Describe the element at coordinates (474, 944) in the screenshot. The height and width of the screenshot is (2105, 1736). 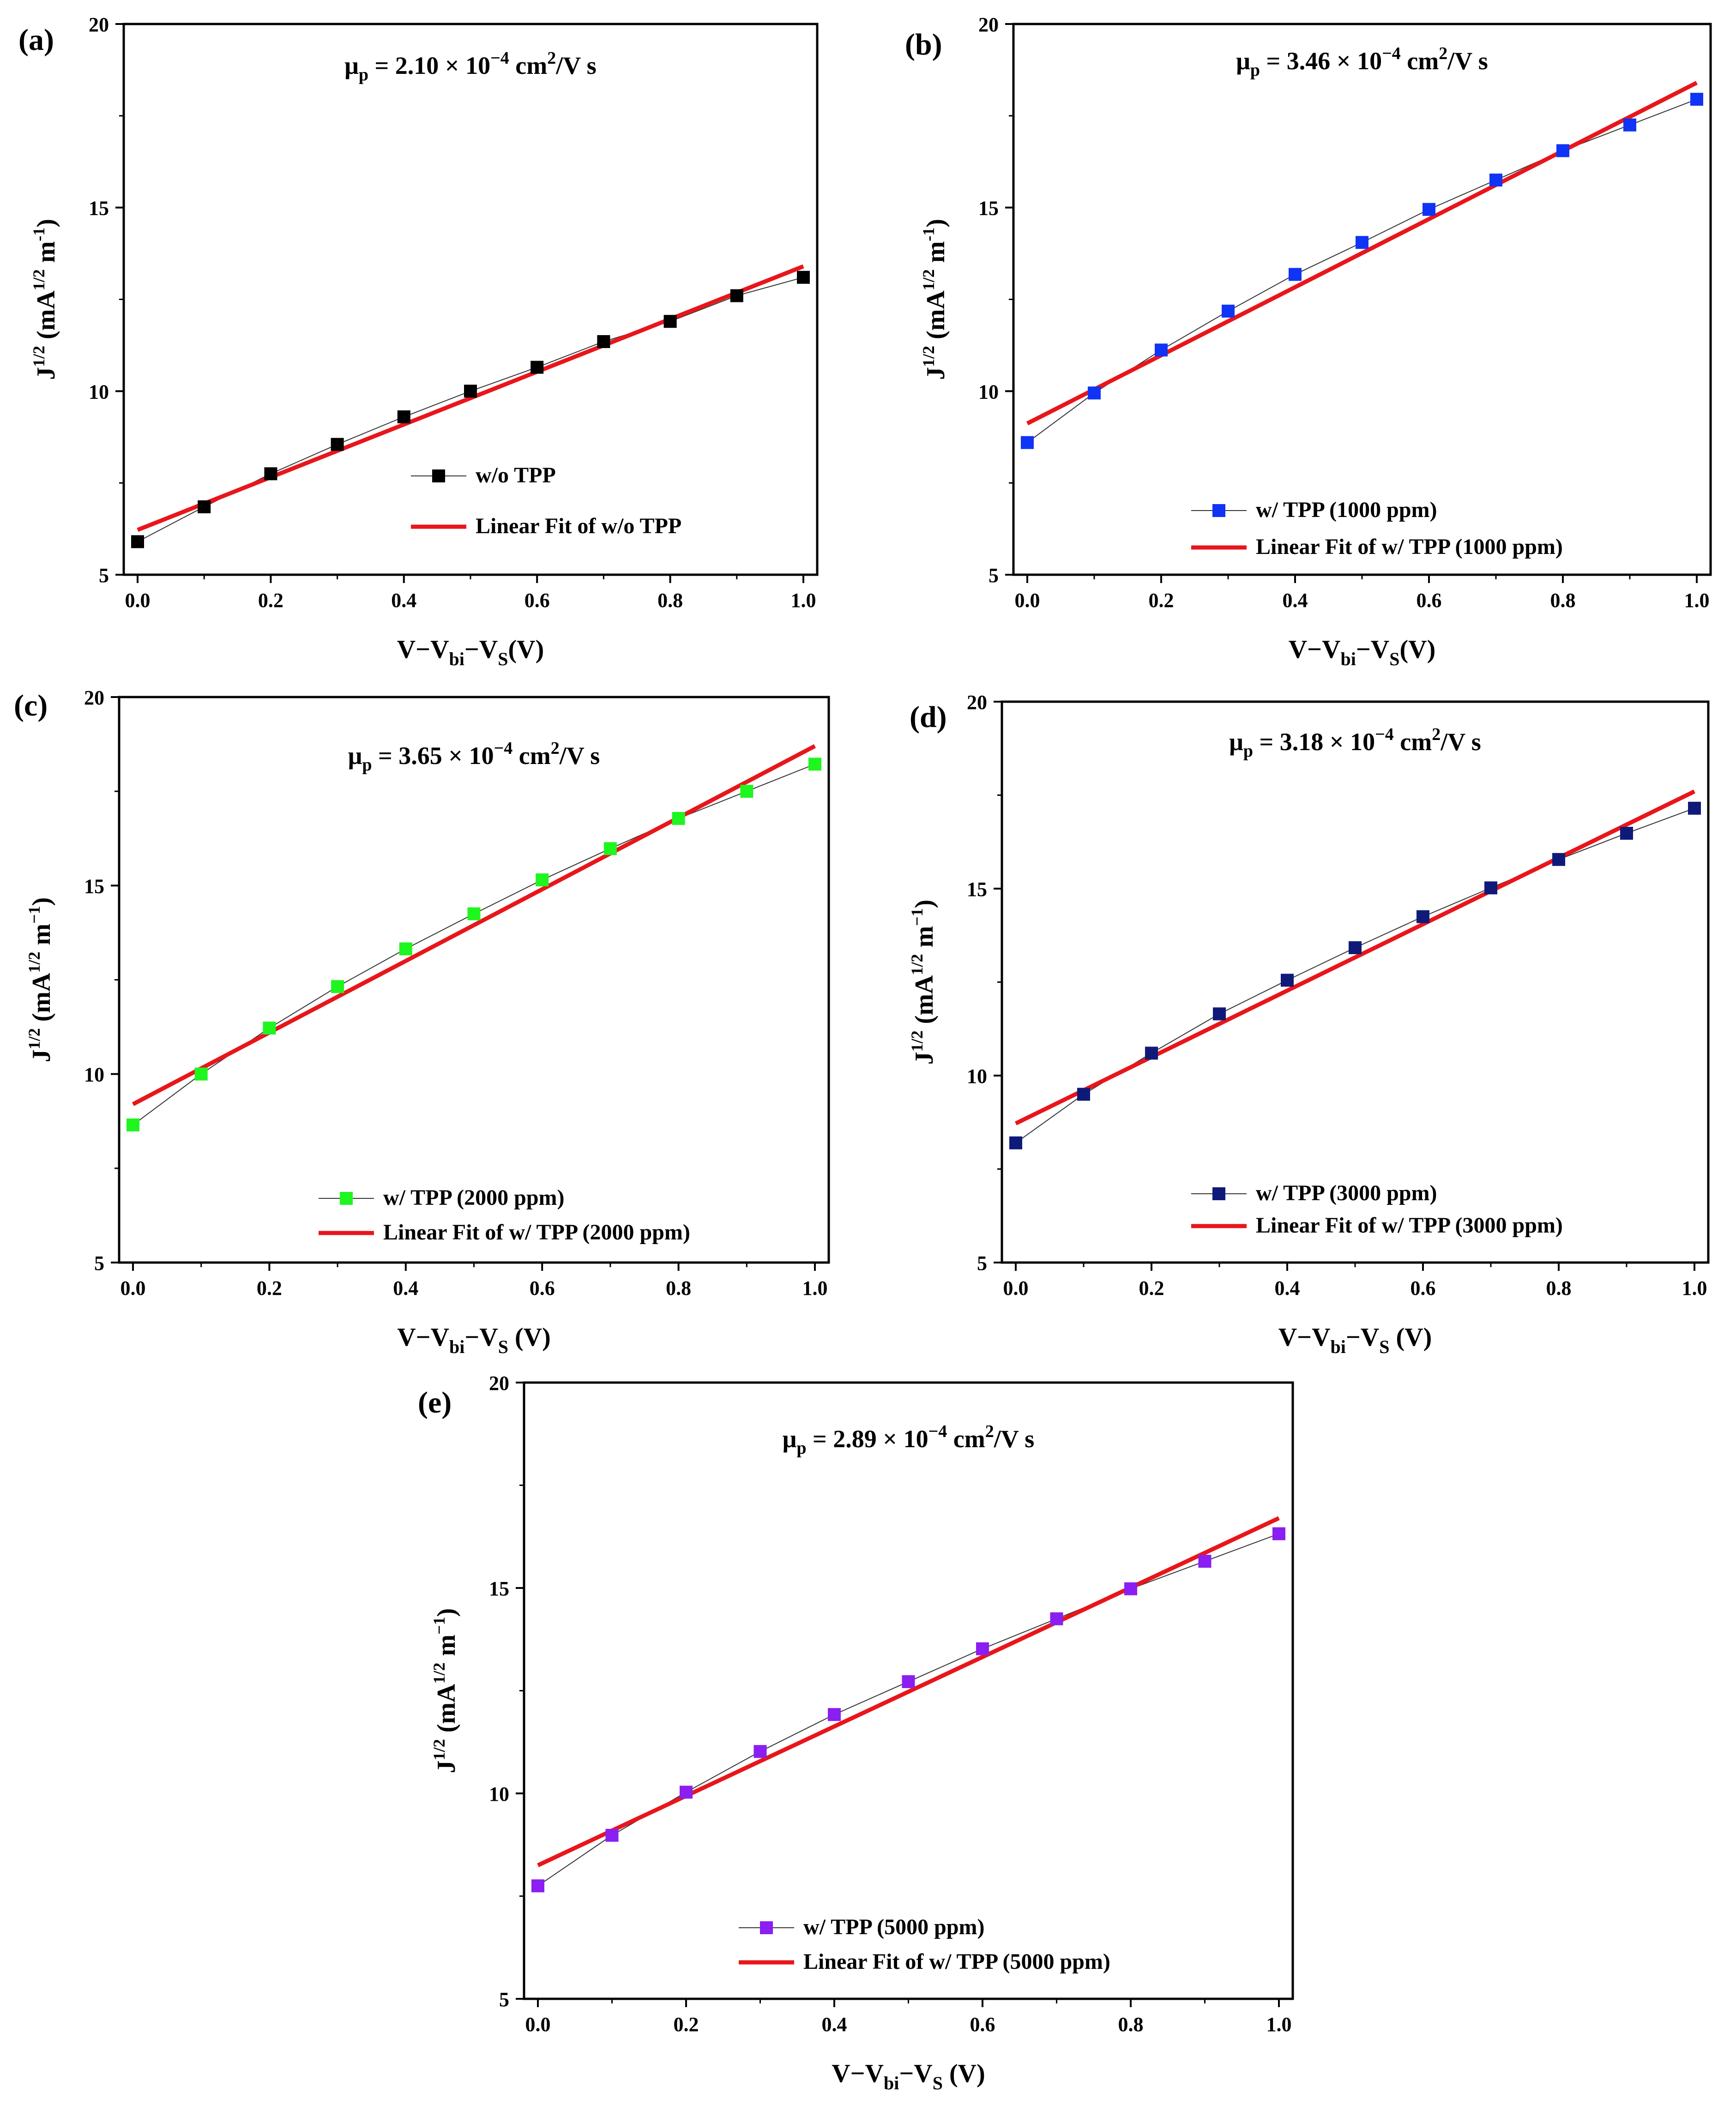
I see `data-connector-line` at that location.